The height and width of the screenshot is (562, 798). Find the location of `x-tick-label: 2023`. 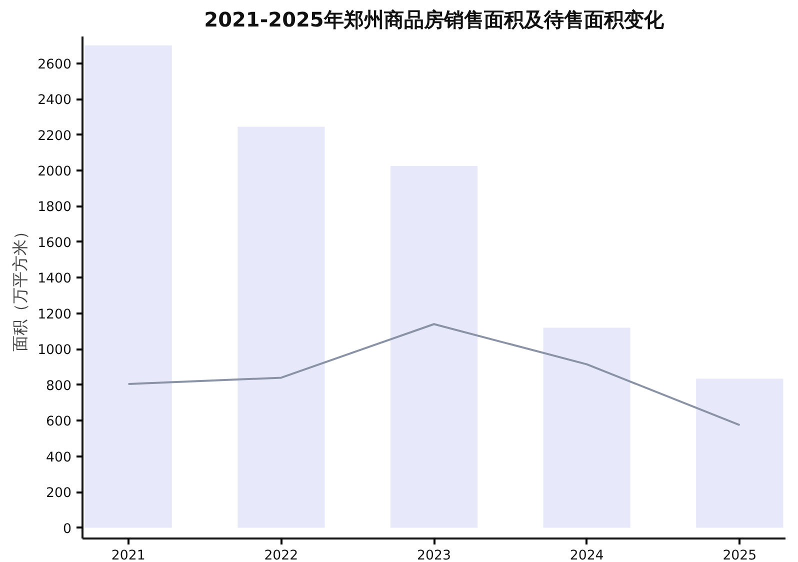

x-tick-label: 2023 is located at coordinates (434, 555).